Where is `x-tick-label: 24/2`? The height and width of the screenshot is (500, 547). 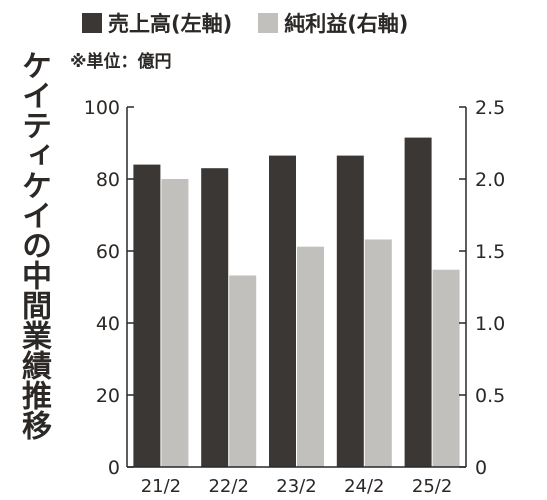 x-tick-label: 24/2 is located at coordinates (364, 486).